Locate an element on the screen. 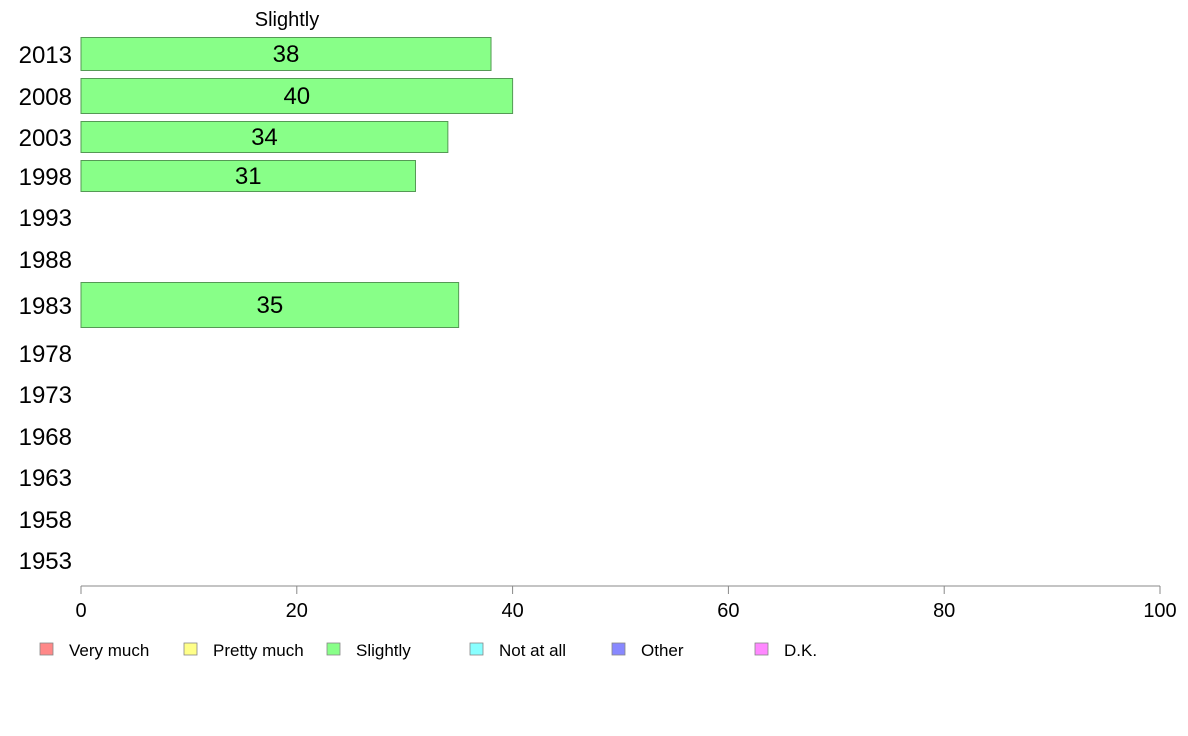  legend-label: Very much is located at coordinates (109, 650).